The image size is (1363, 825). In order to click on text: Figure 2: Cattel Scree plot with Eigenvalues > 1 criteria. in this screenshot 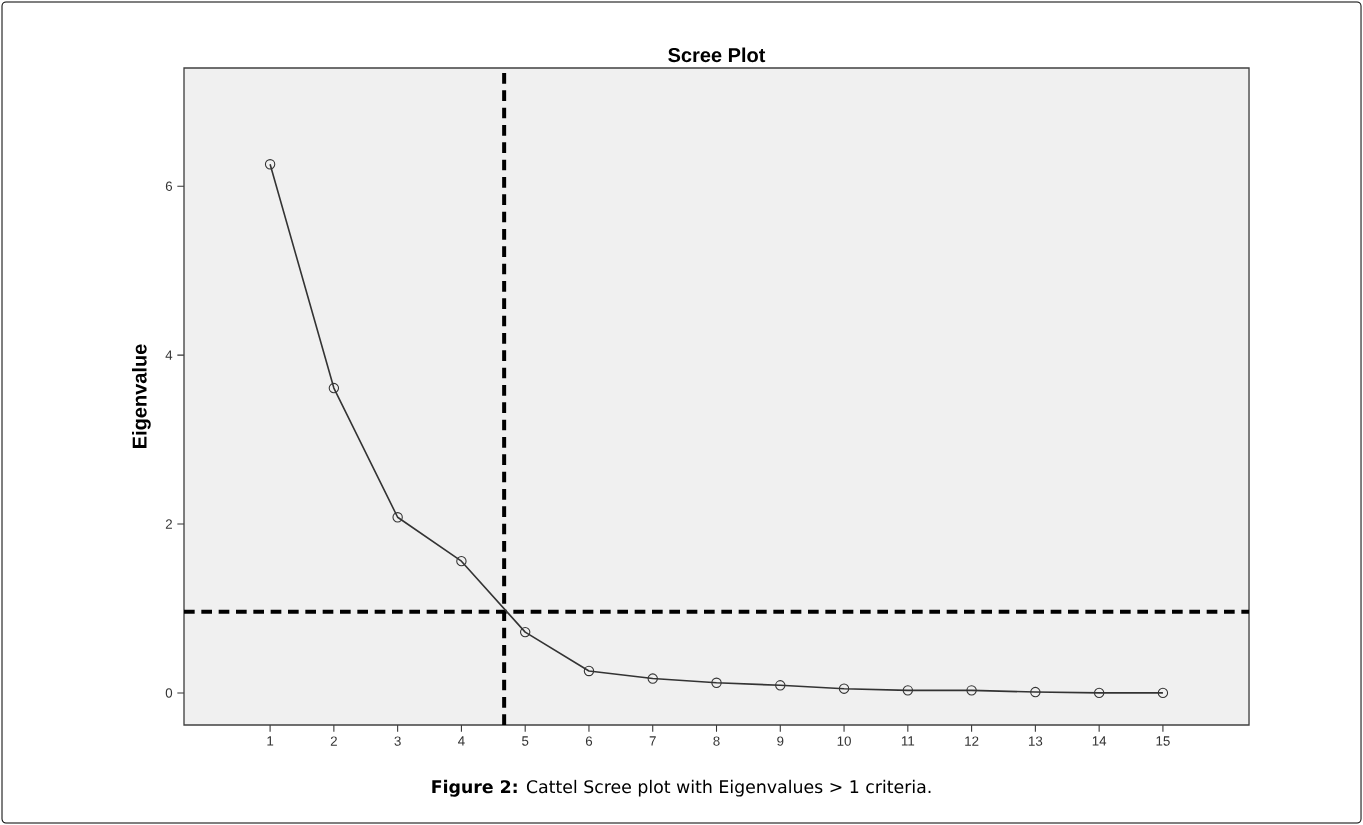, I will do `click(681, 788)`.